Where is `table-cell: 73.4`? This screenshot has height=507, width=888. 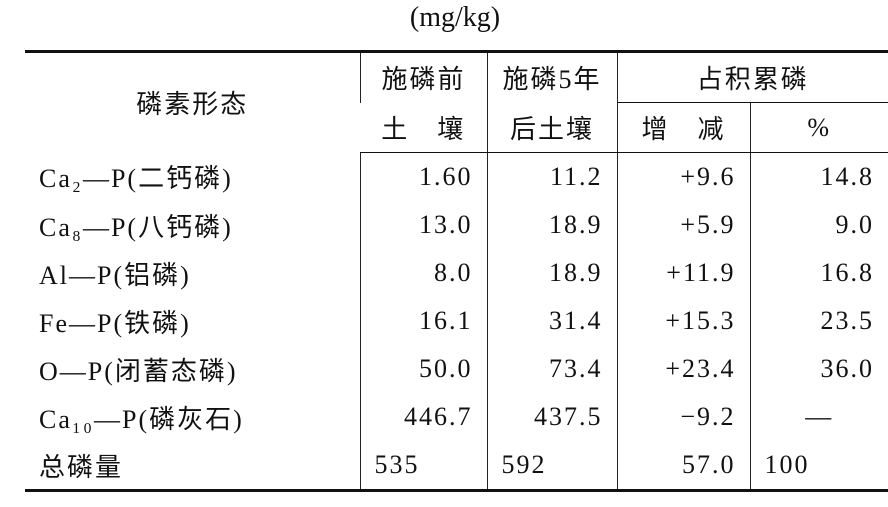
table-cell: 73.4 is located at coordinates (551, 369).